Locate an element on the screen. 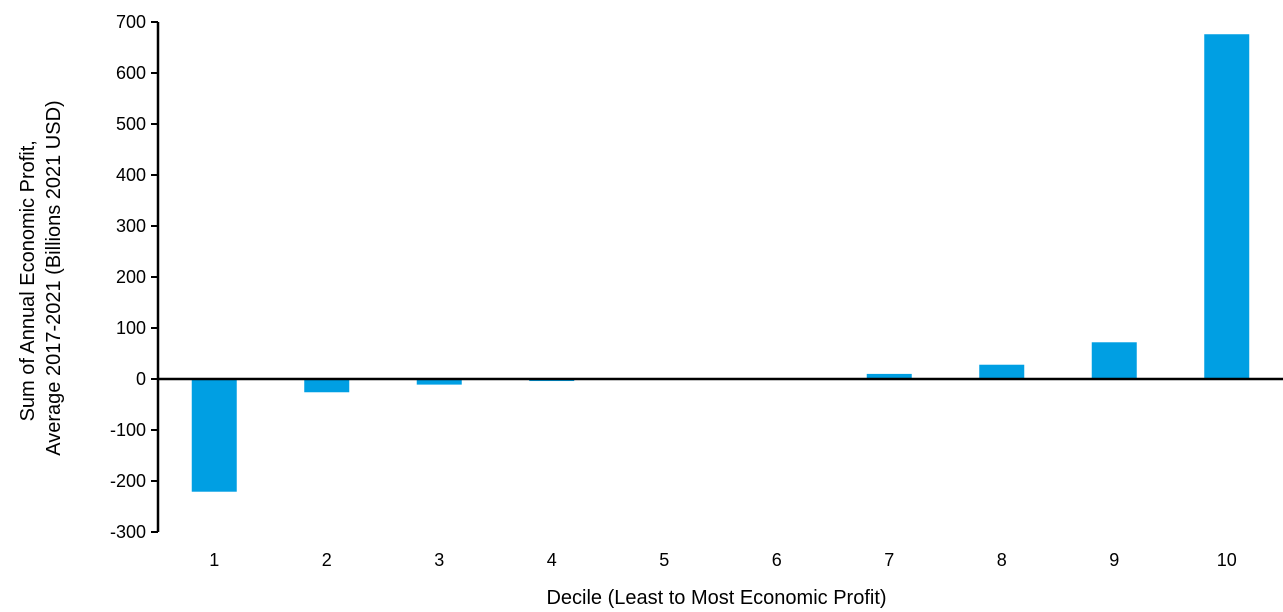  x-tick-label: 7 is located at coordinates (889, 560).